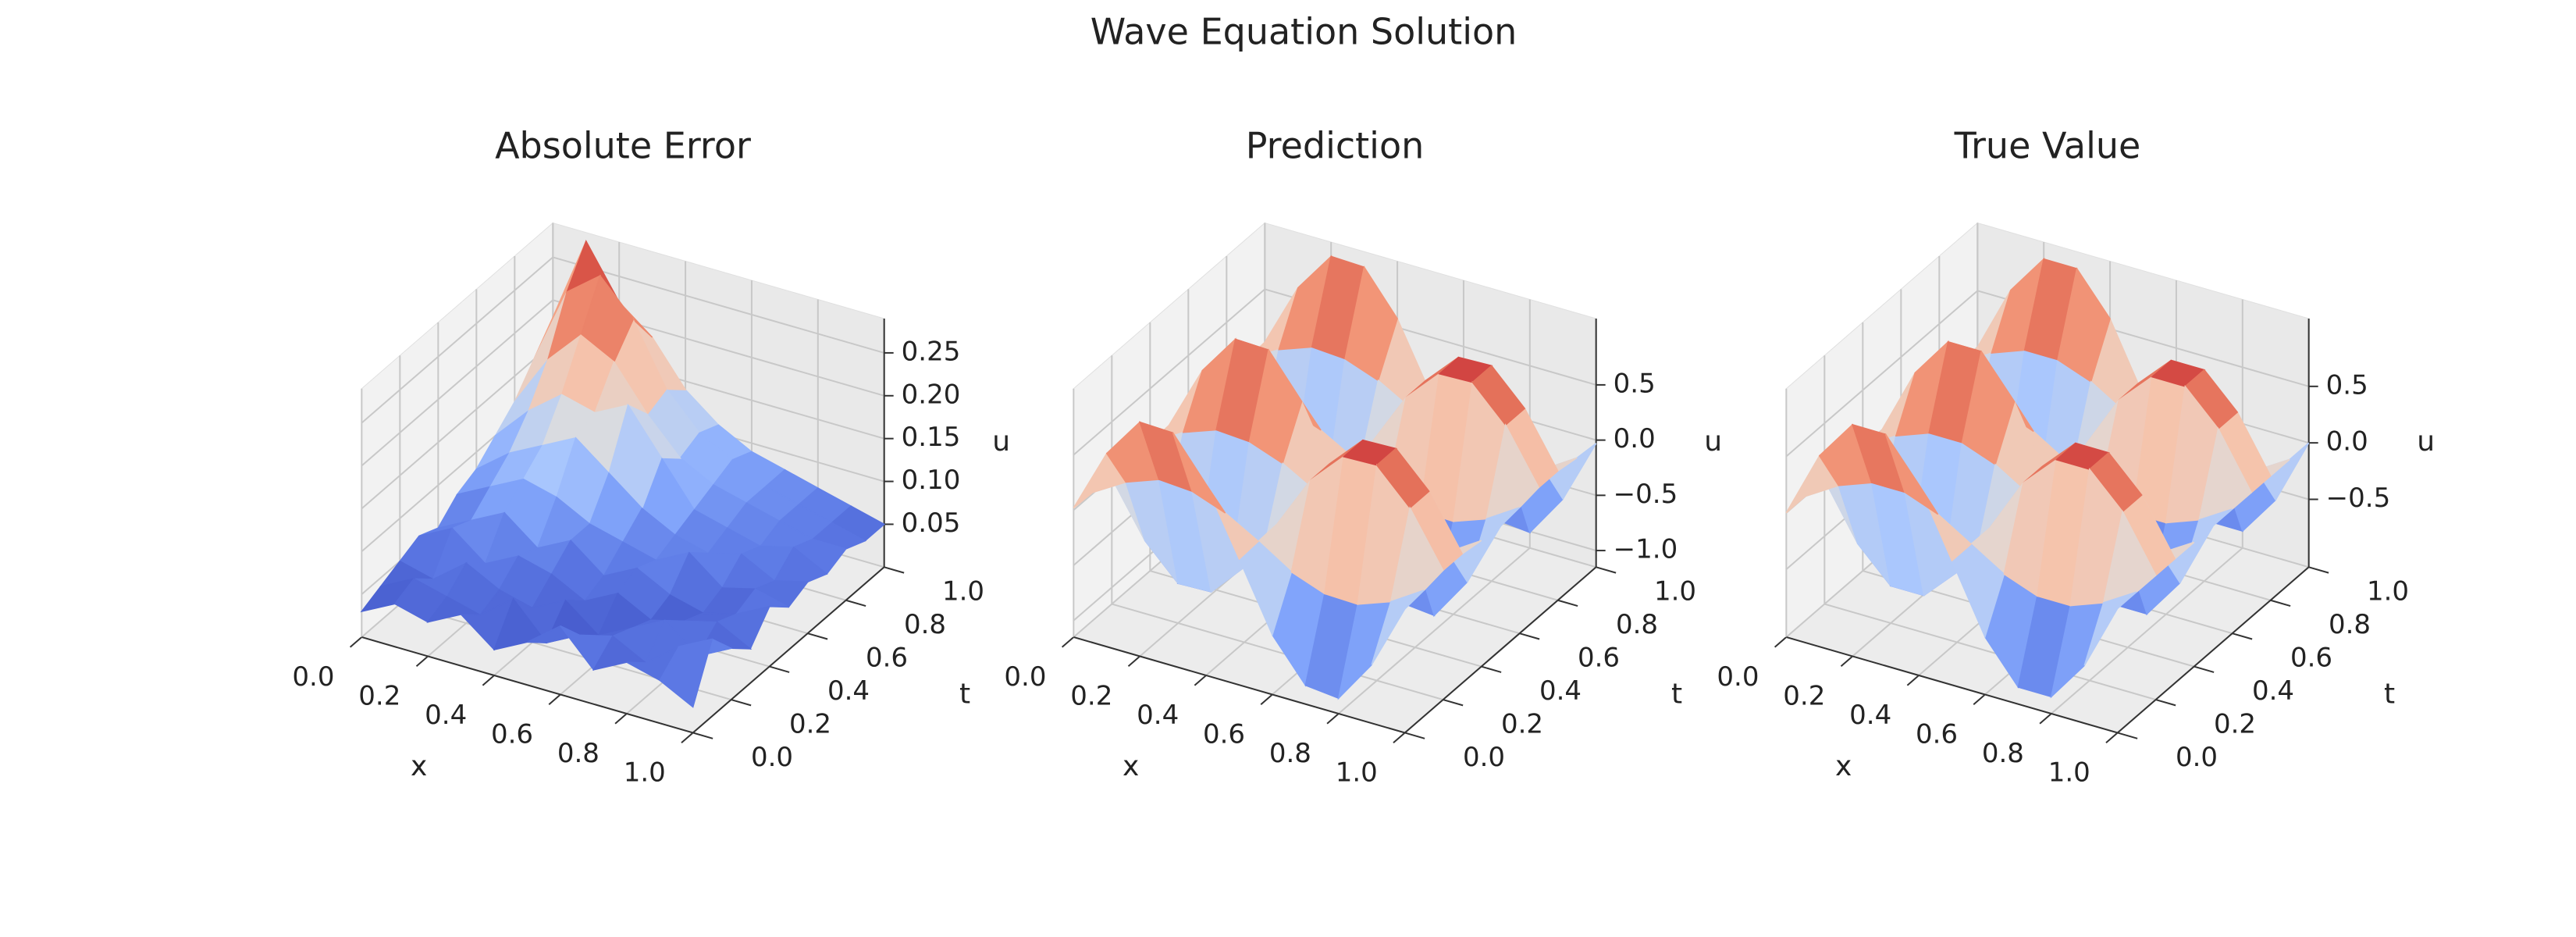 The height and width of the screenshot is (937, 2576). Describe the element at coordinates (931, 394) in the screenshot. I see `z-tick-label: 0.20` at that location.